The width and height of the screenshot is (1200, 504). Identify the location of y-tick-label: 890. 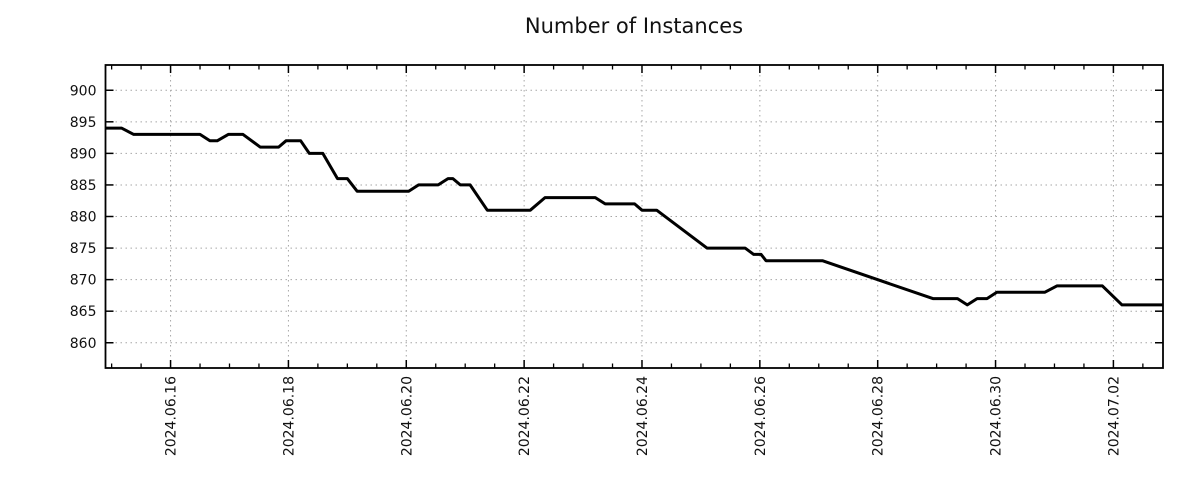
(83, 154).